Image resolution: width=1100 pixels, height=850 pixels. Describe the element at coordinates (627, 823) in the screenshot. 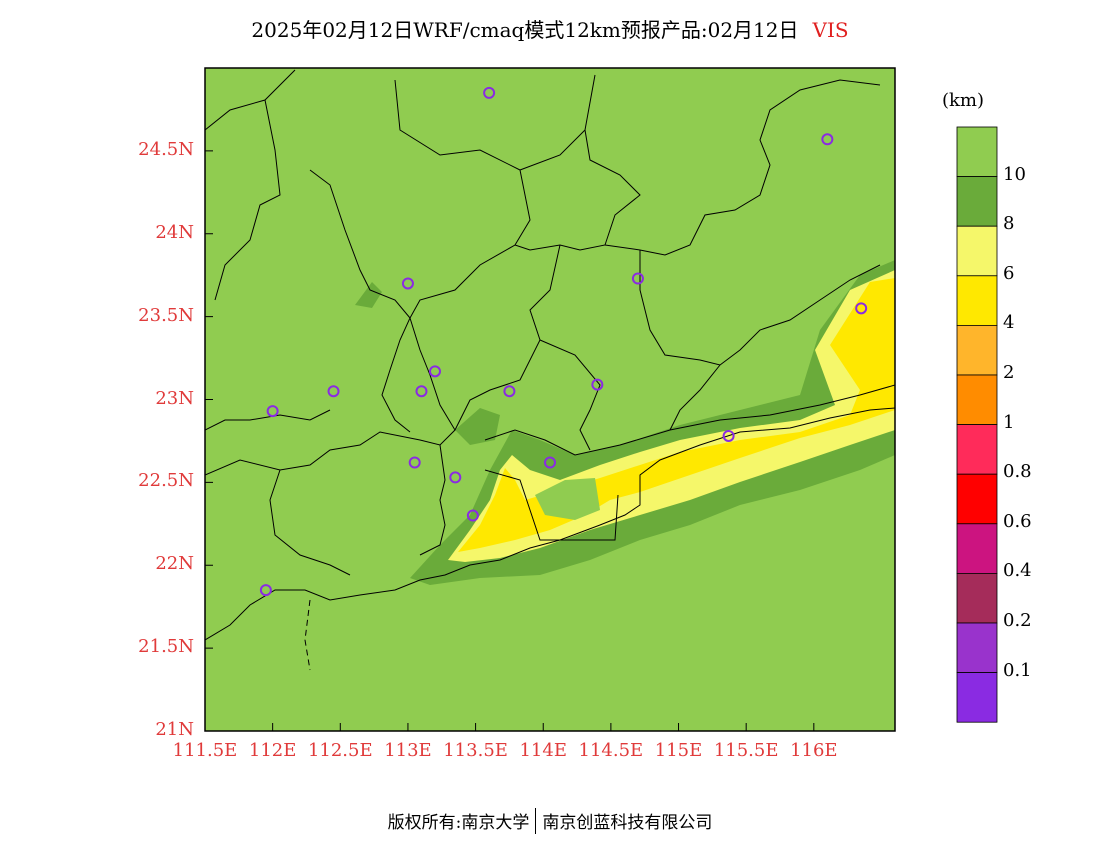

I see `company-text: 南京创蓝科技有限公司` at that location.